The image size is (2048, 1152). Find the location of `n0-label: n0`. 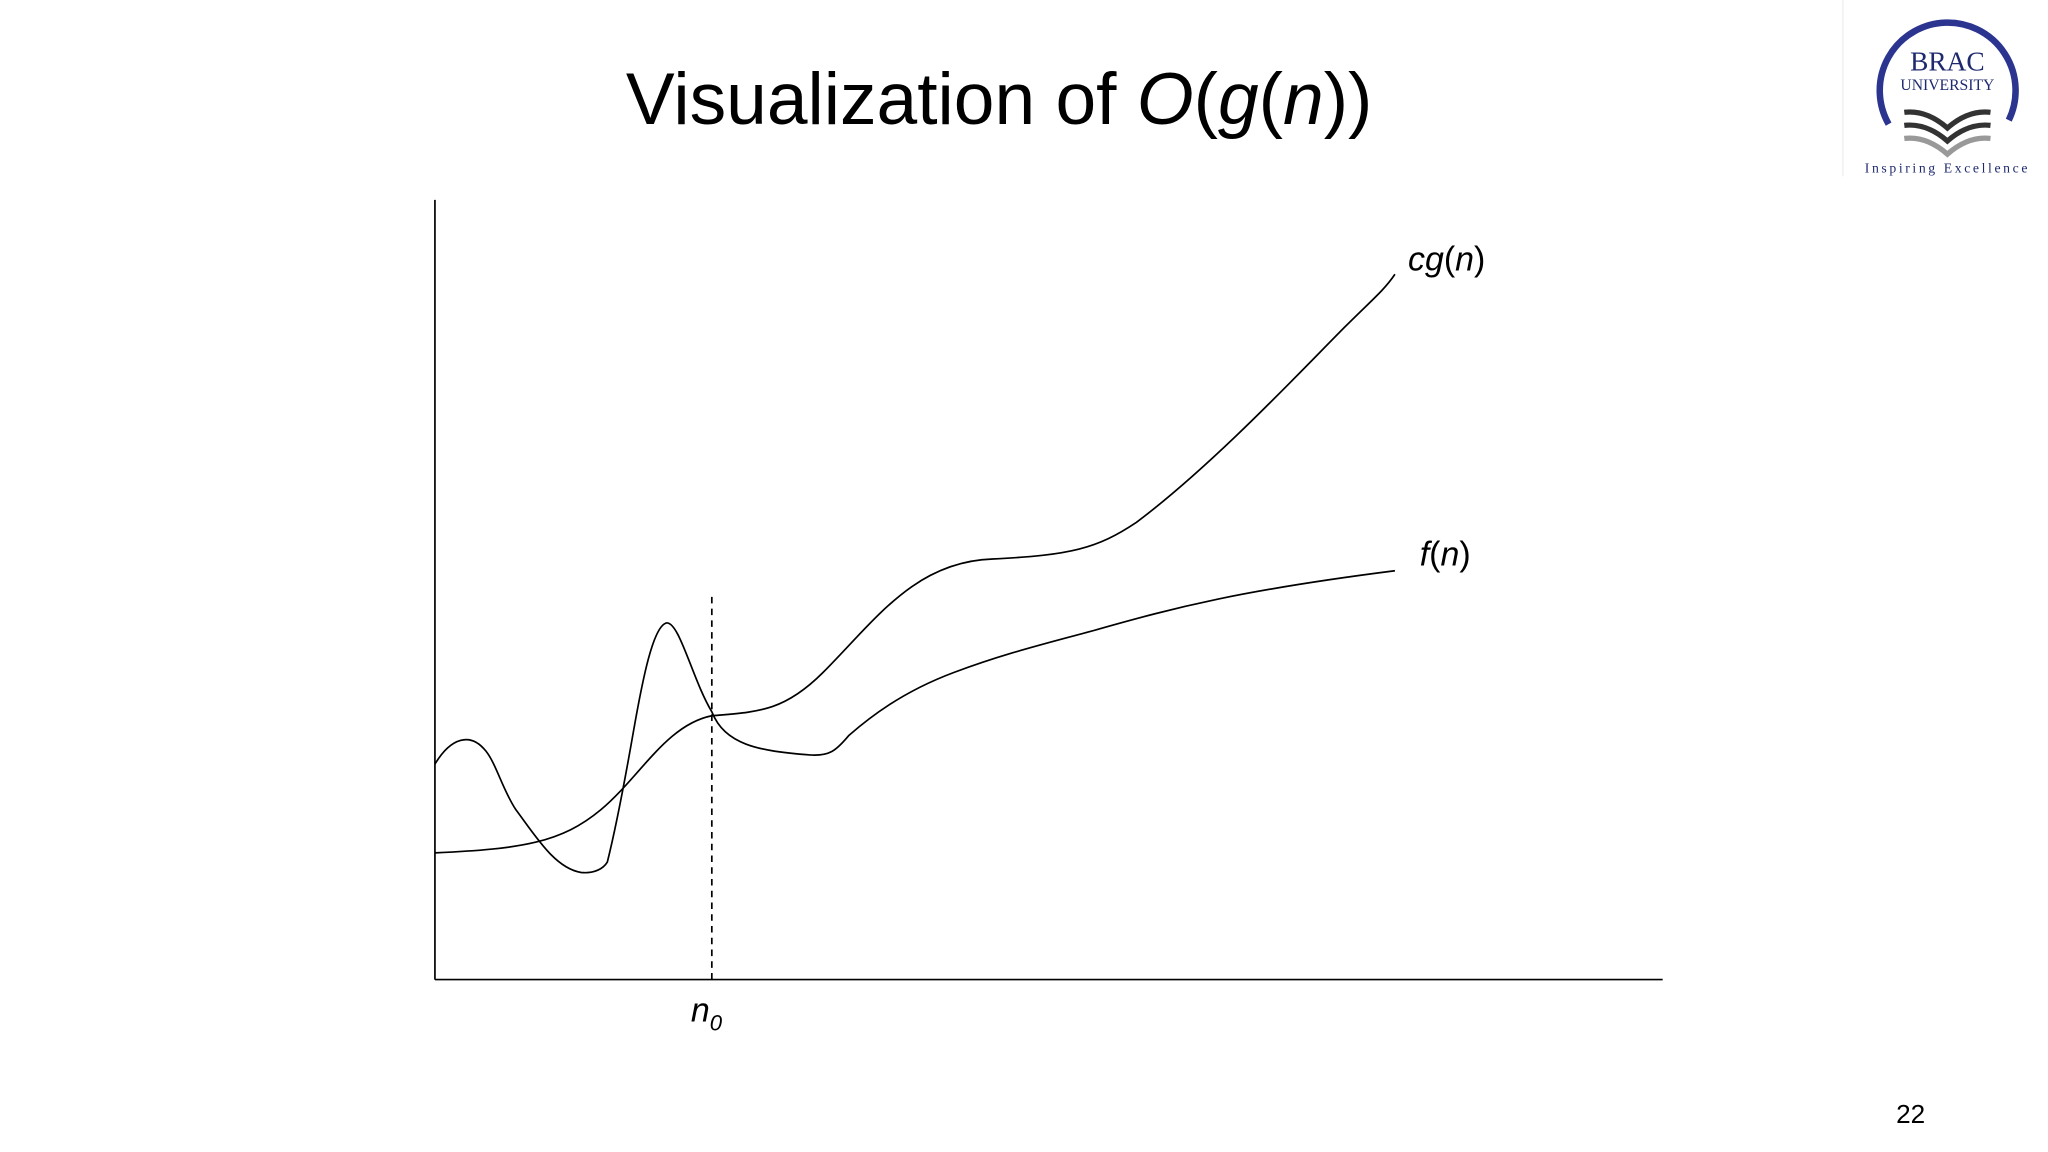

n0-label: n0 is located at coordinates (707, 1013).